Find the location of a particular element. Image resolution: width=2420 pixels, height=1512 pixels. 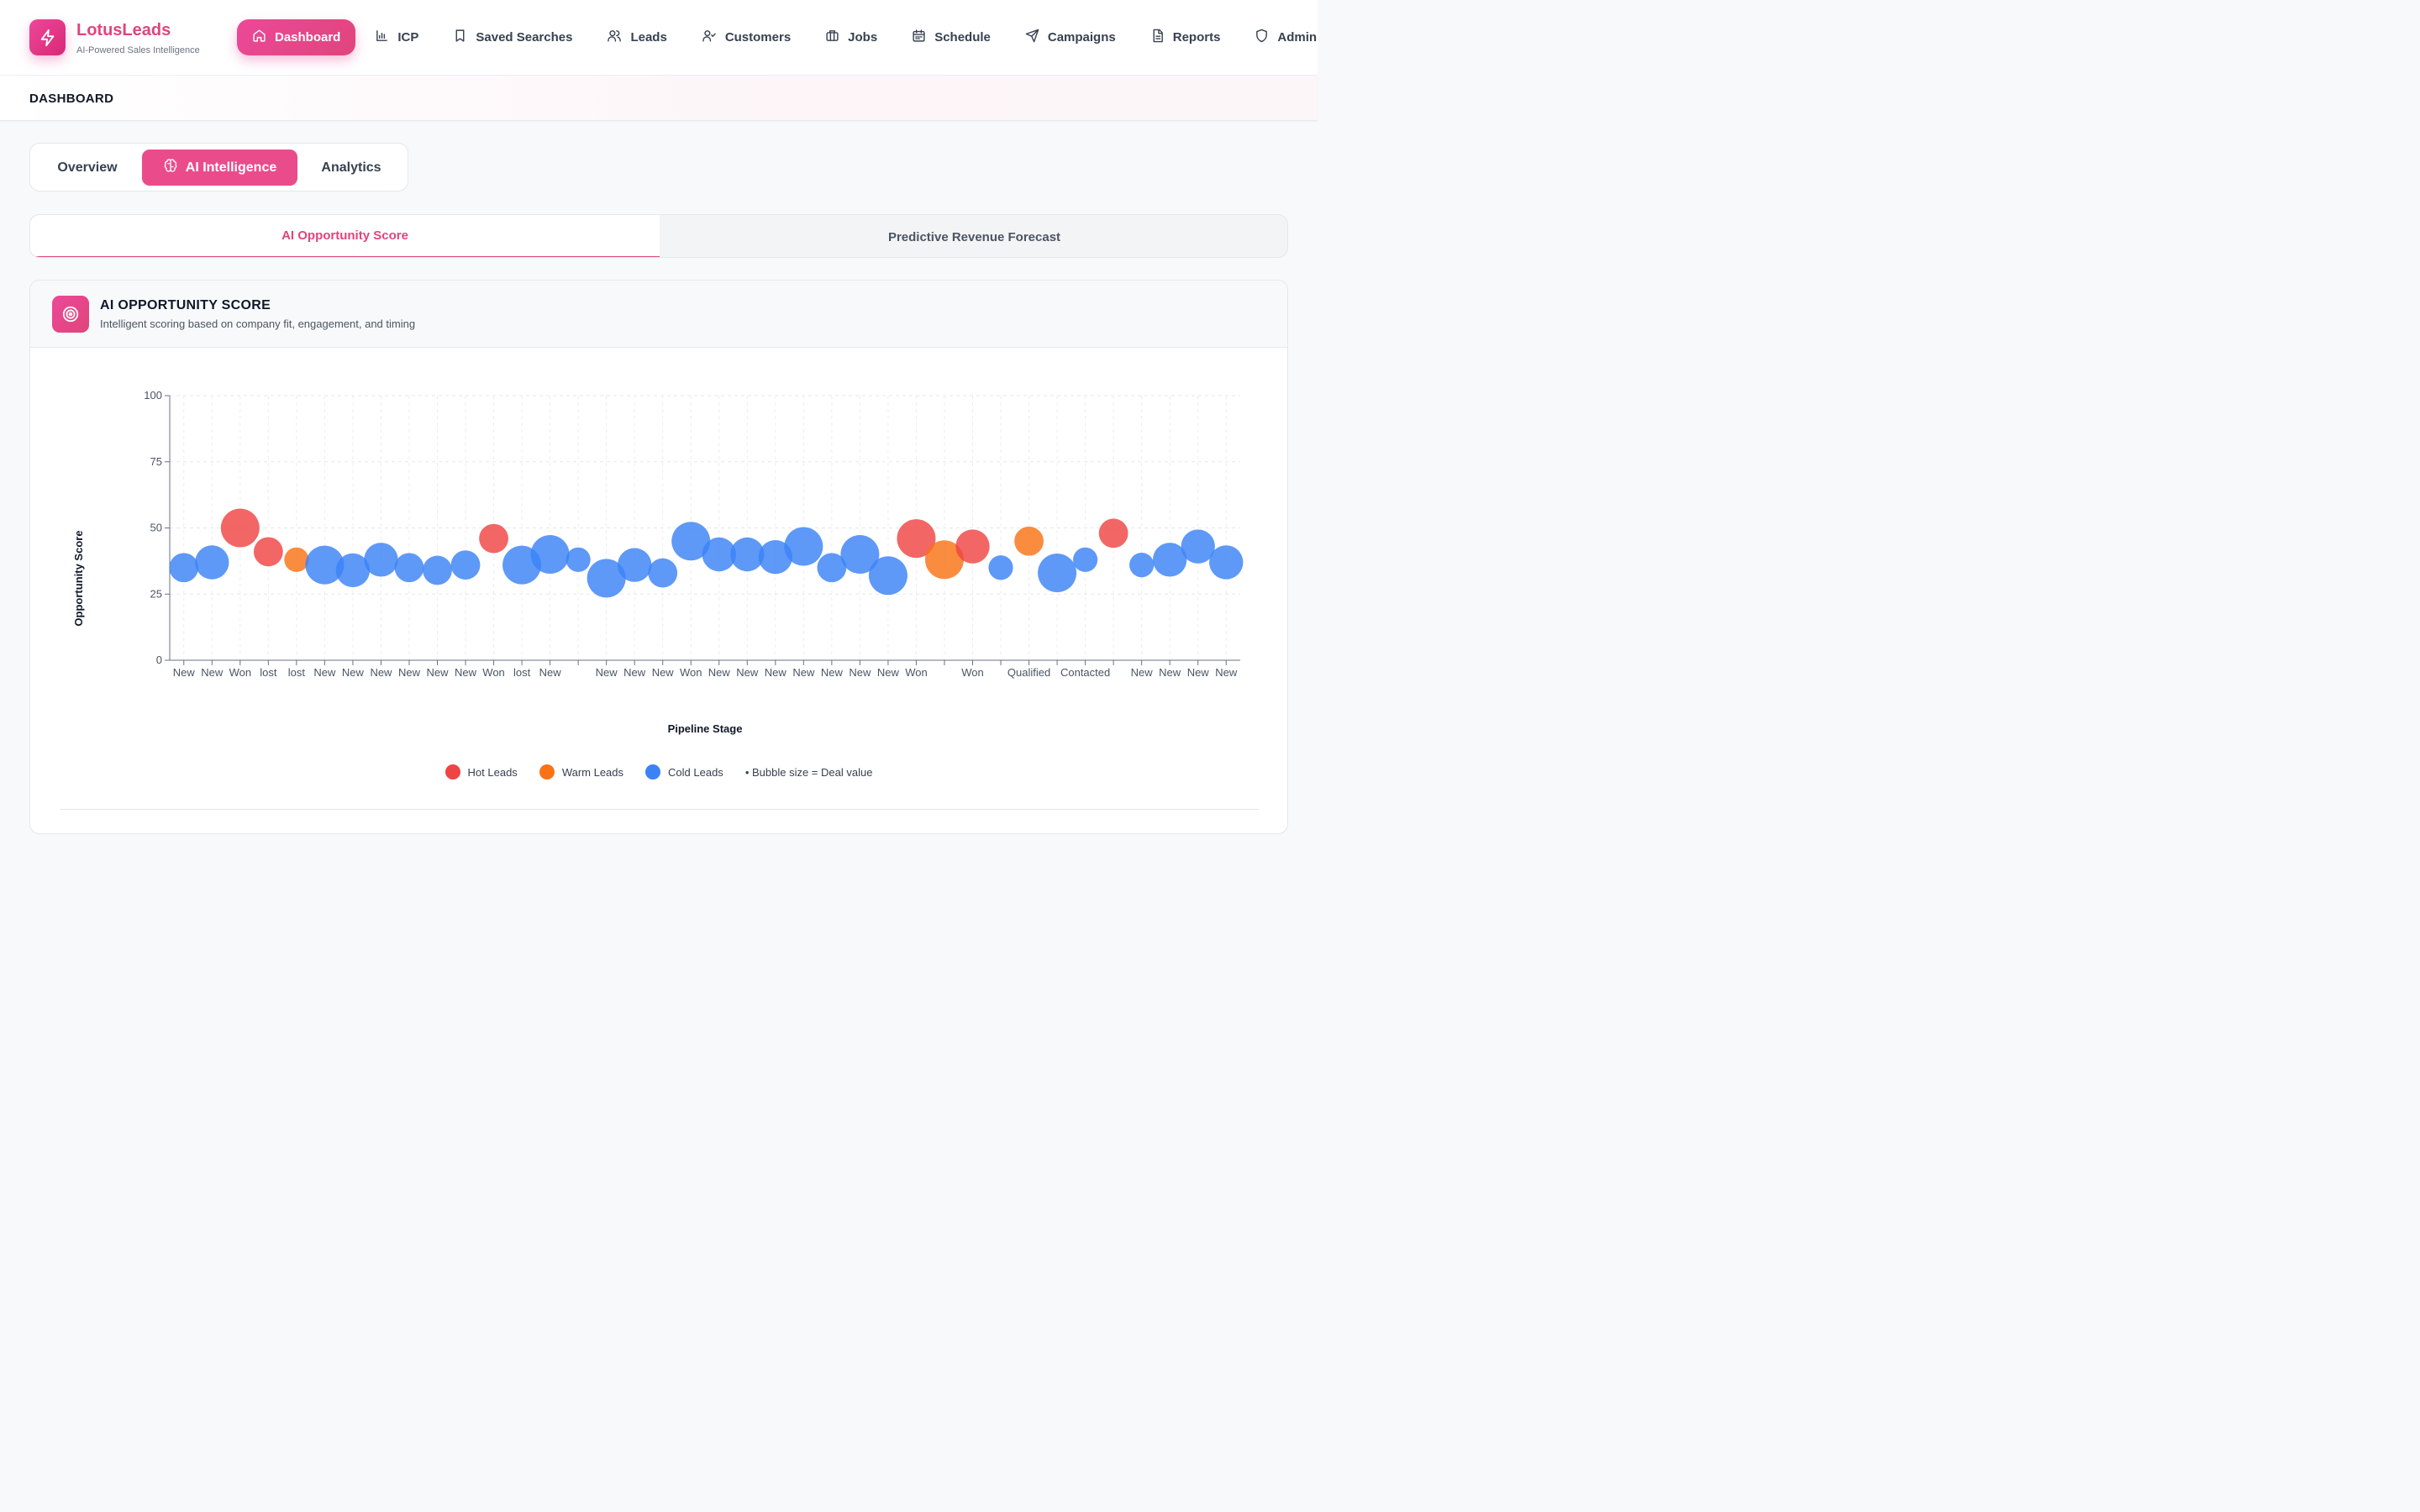

y-tick-label: 75 is located at coordinates (156, 461).